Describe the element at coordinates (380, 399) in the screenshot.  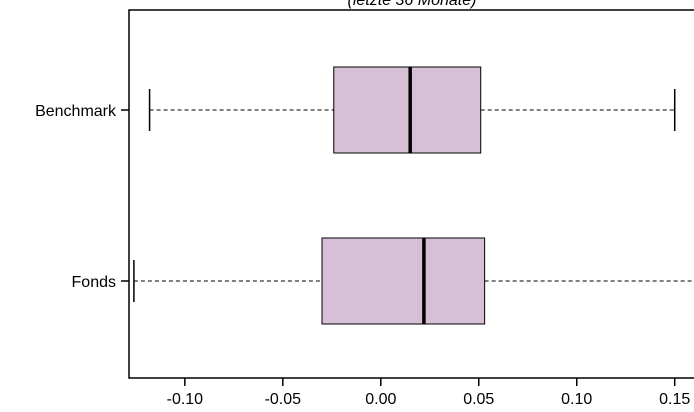
I see `x-tick-label: 0.00` at that location.